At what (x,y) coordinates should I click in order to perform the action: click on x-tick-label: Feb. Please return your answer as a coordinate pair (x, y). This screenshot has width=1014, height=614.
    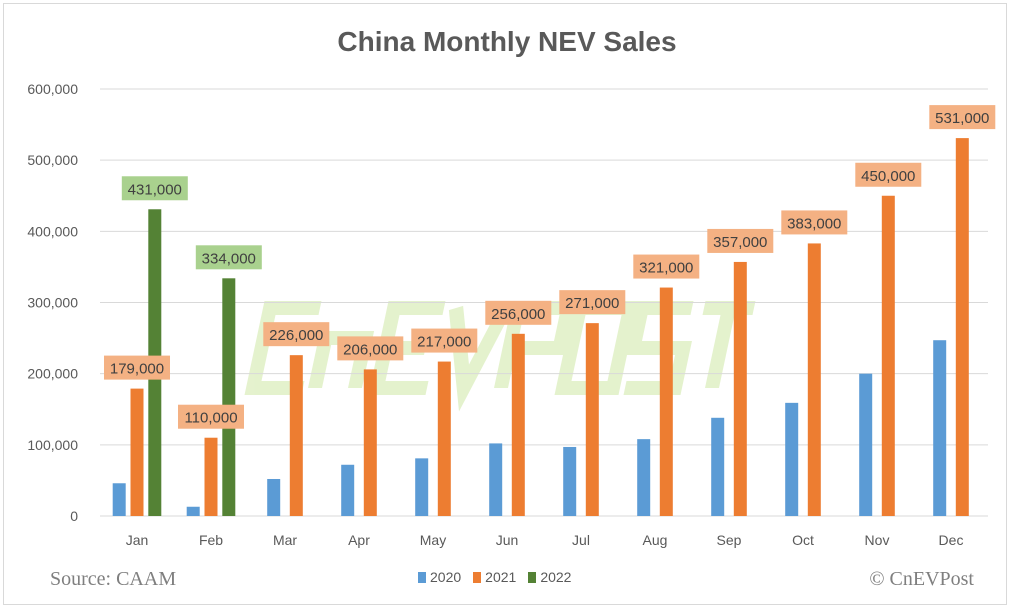
    Looking at the image, I should click on (211, 540).